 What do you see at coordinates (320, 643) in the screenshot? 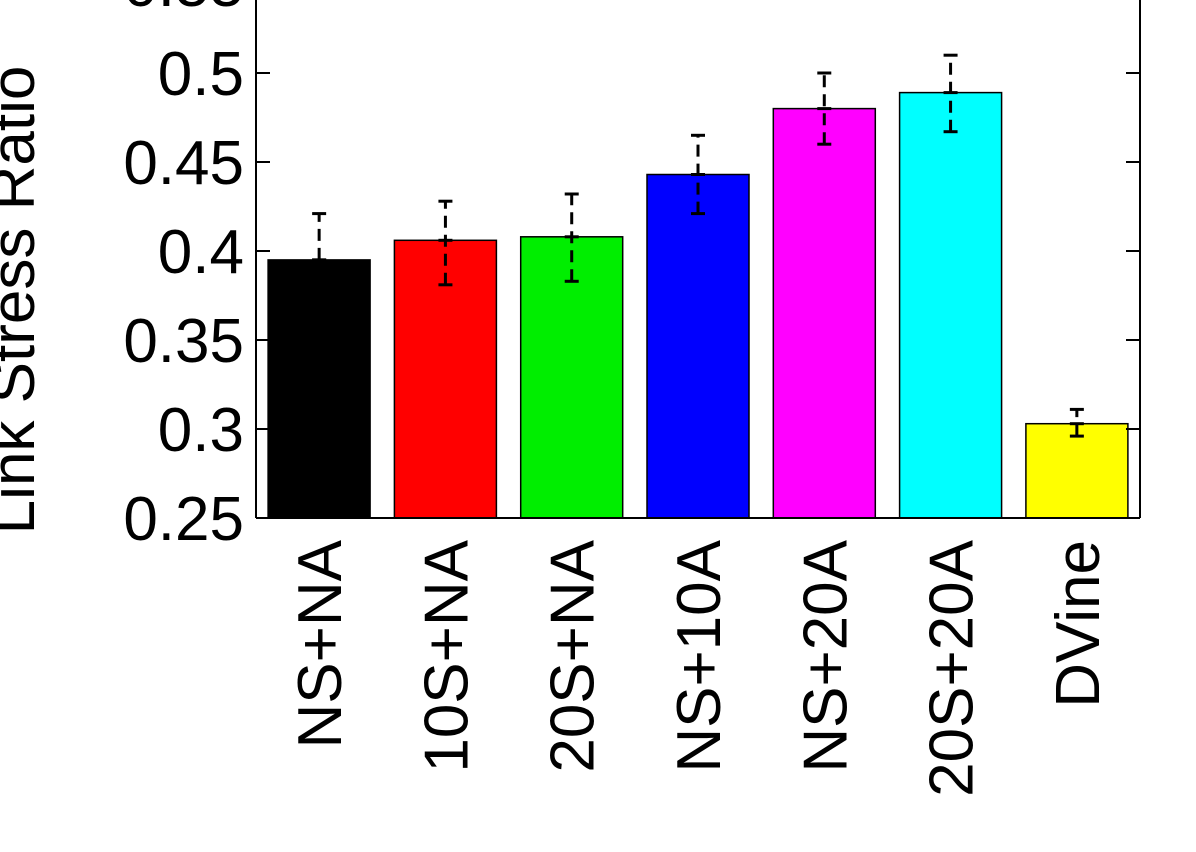
I see `x-tick-label: NS+NA` at bounding box center [320, 643].